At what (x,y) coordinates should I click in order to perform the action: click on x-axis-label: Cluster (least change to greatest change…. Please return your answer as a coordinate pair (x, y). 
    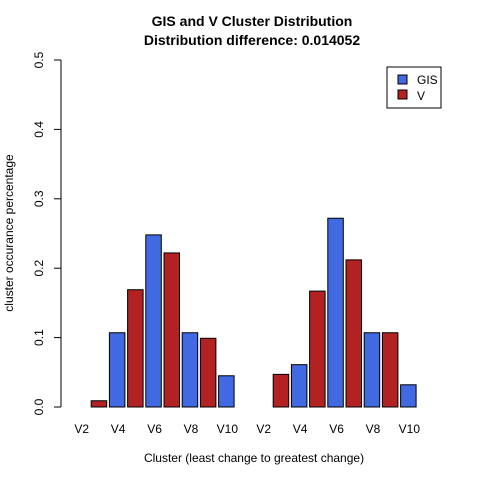
    Looking at the image, I should click on (254, 458).